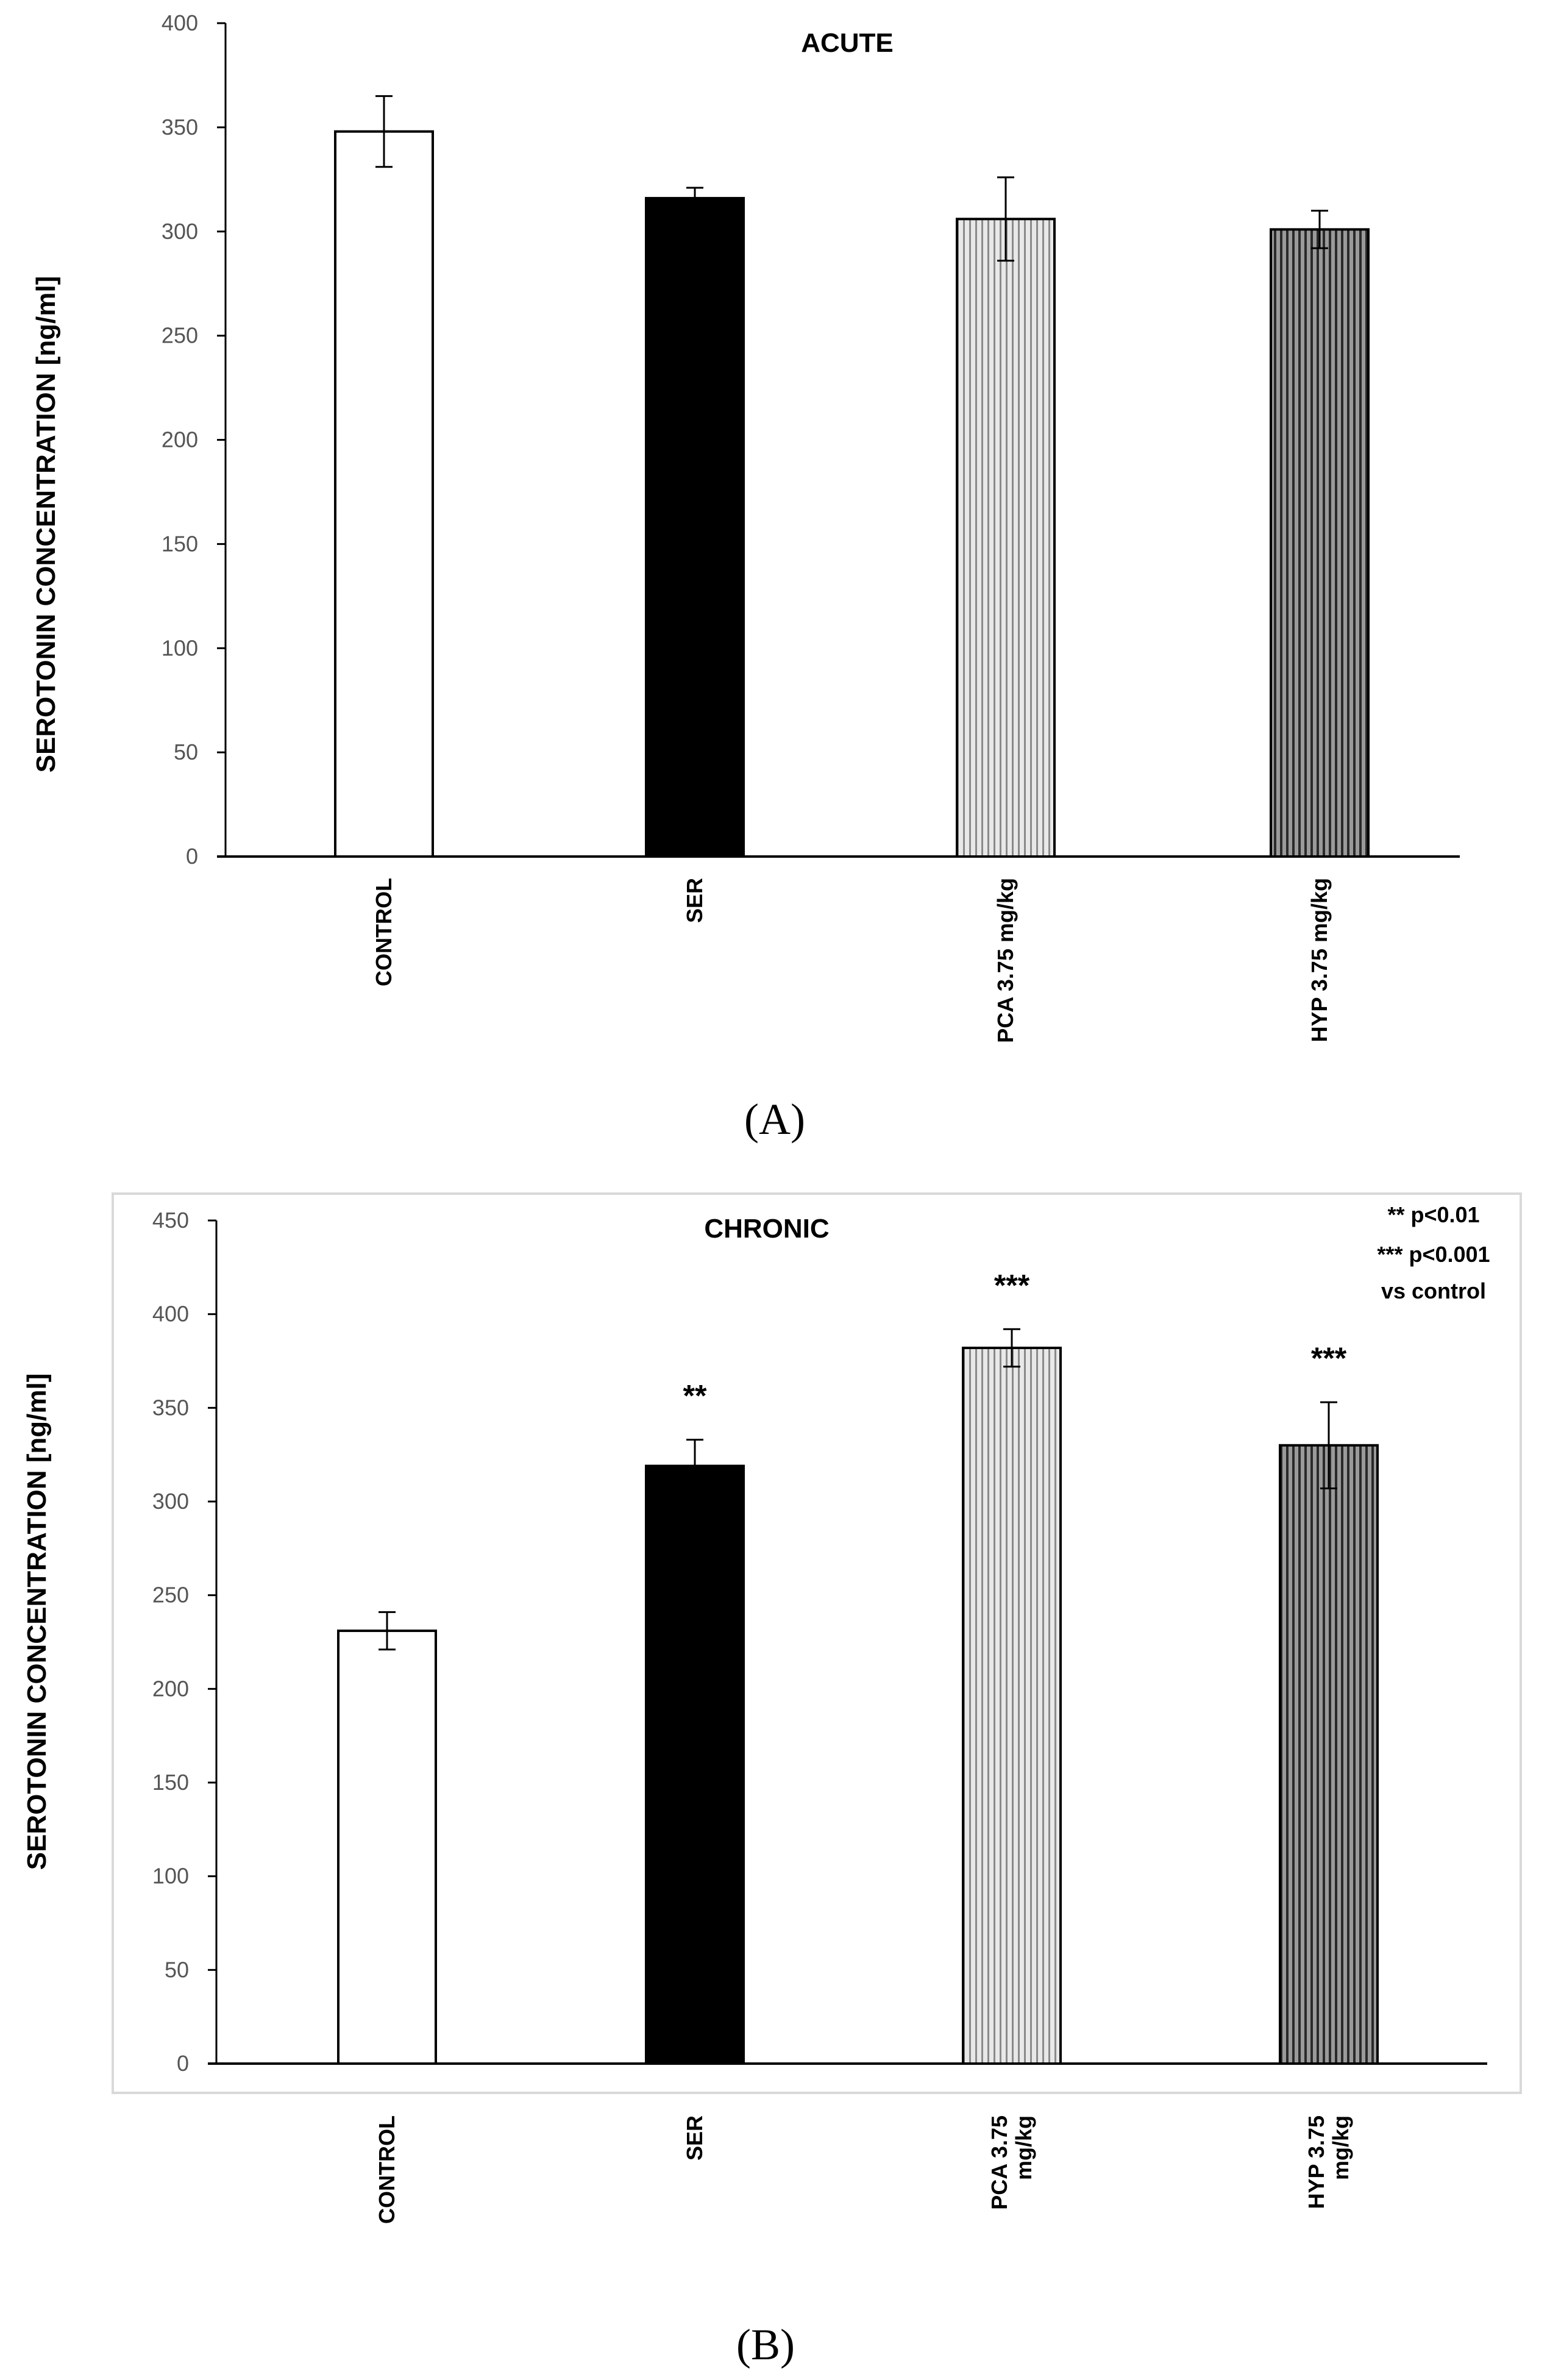 The height and width of the screenshot is (2380, 1550). I want to click on y-tick-label: 450, so click(171, 1220).